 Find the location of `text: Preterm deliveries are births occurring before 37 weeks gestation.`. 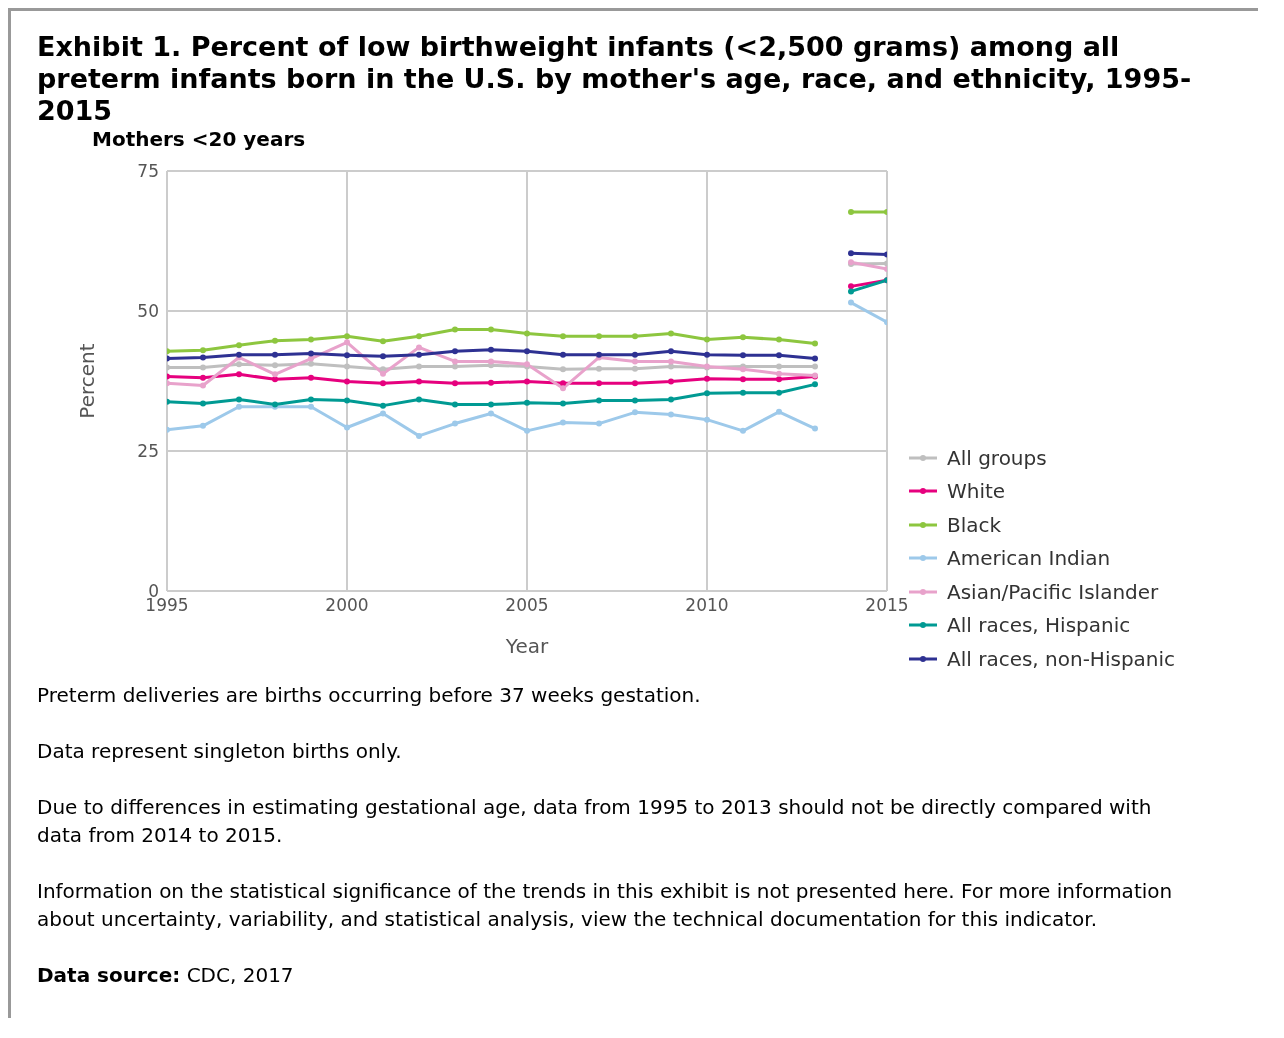

text: Preterm deliveries are births occurring before 37 weeks gestation. is located at coordinates (369, 695).